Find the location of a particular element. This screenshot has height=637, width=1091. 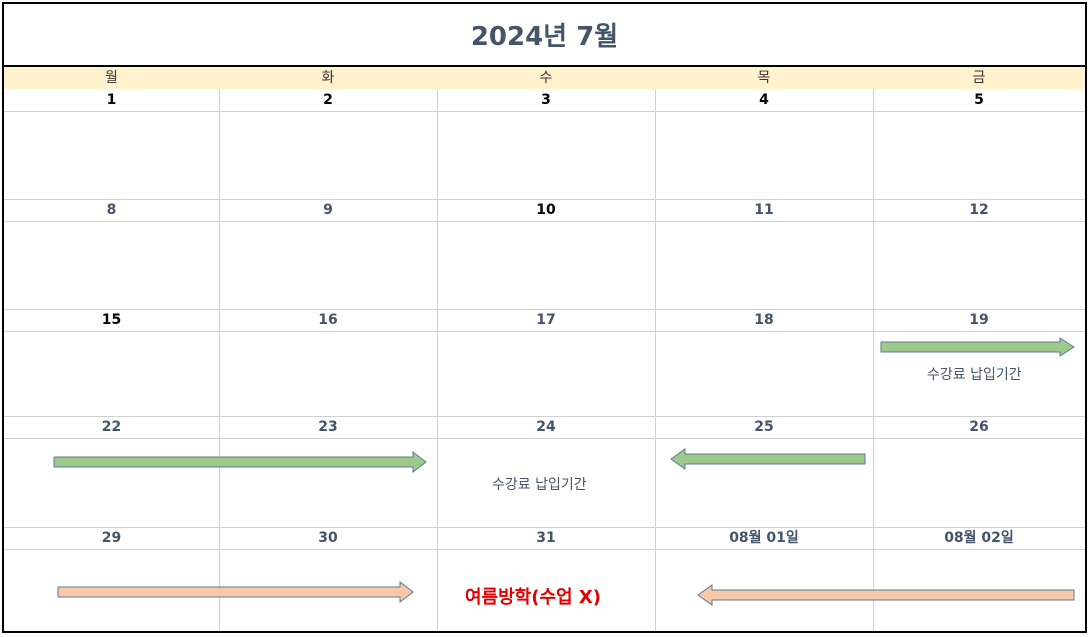

weekday-wed: 수 is located at coordinates (546, 78).